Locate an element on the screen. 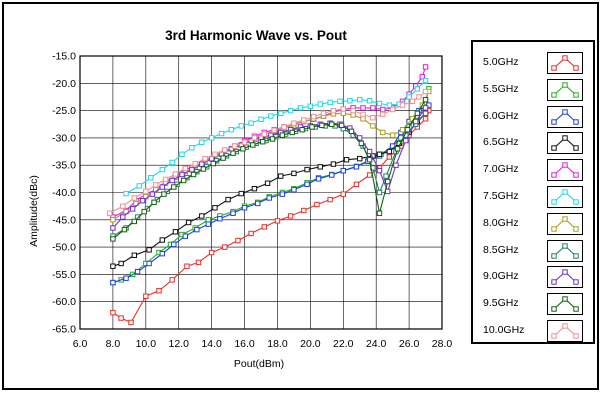  x-tick-label: 24.0 is located at coordinates (376, 344).